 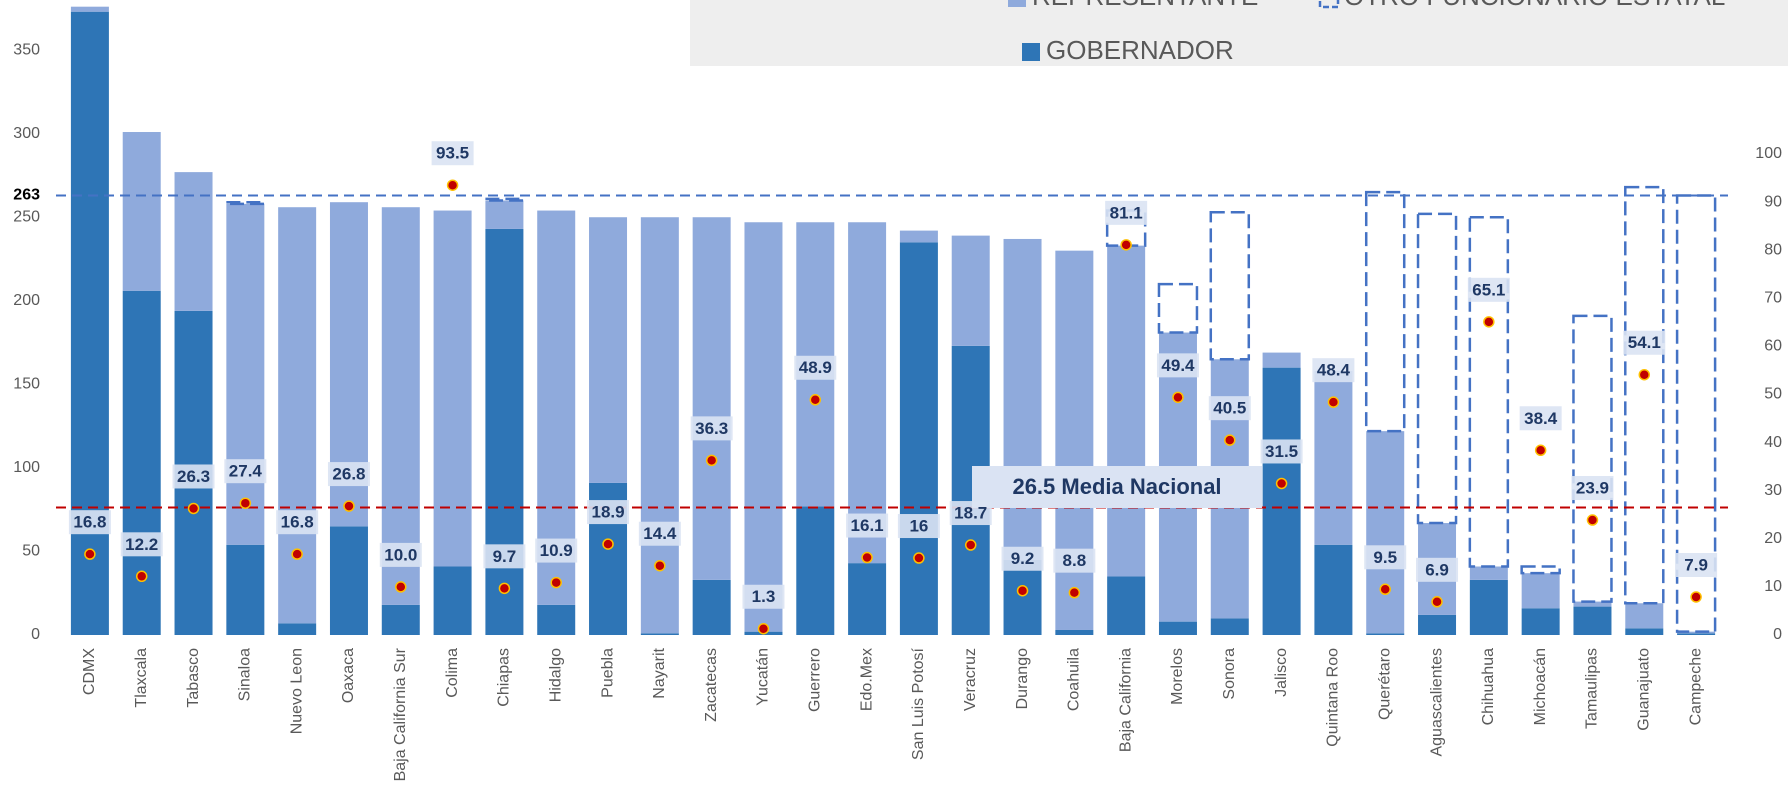 I want to click on x-tick-label: San Luis Potosí, so click(x=918, y=703).